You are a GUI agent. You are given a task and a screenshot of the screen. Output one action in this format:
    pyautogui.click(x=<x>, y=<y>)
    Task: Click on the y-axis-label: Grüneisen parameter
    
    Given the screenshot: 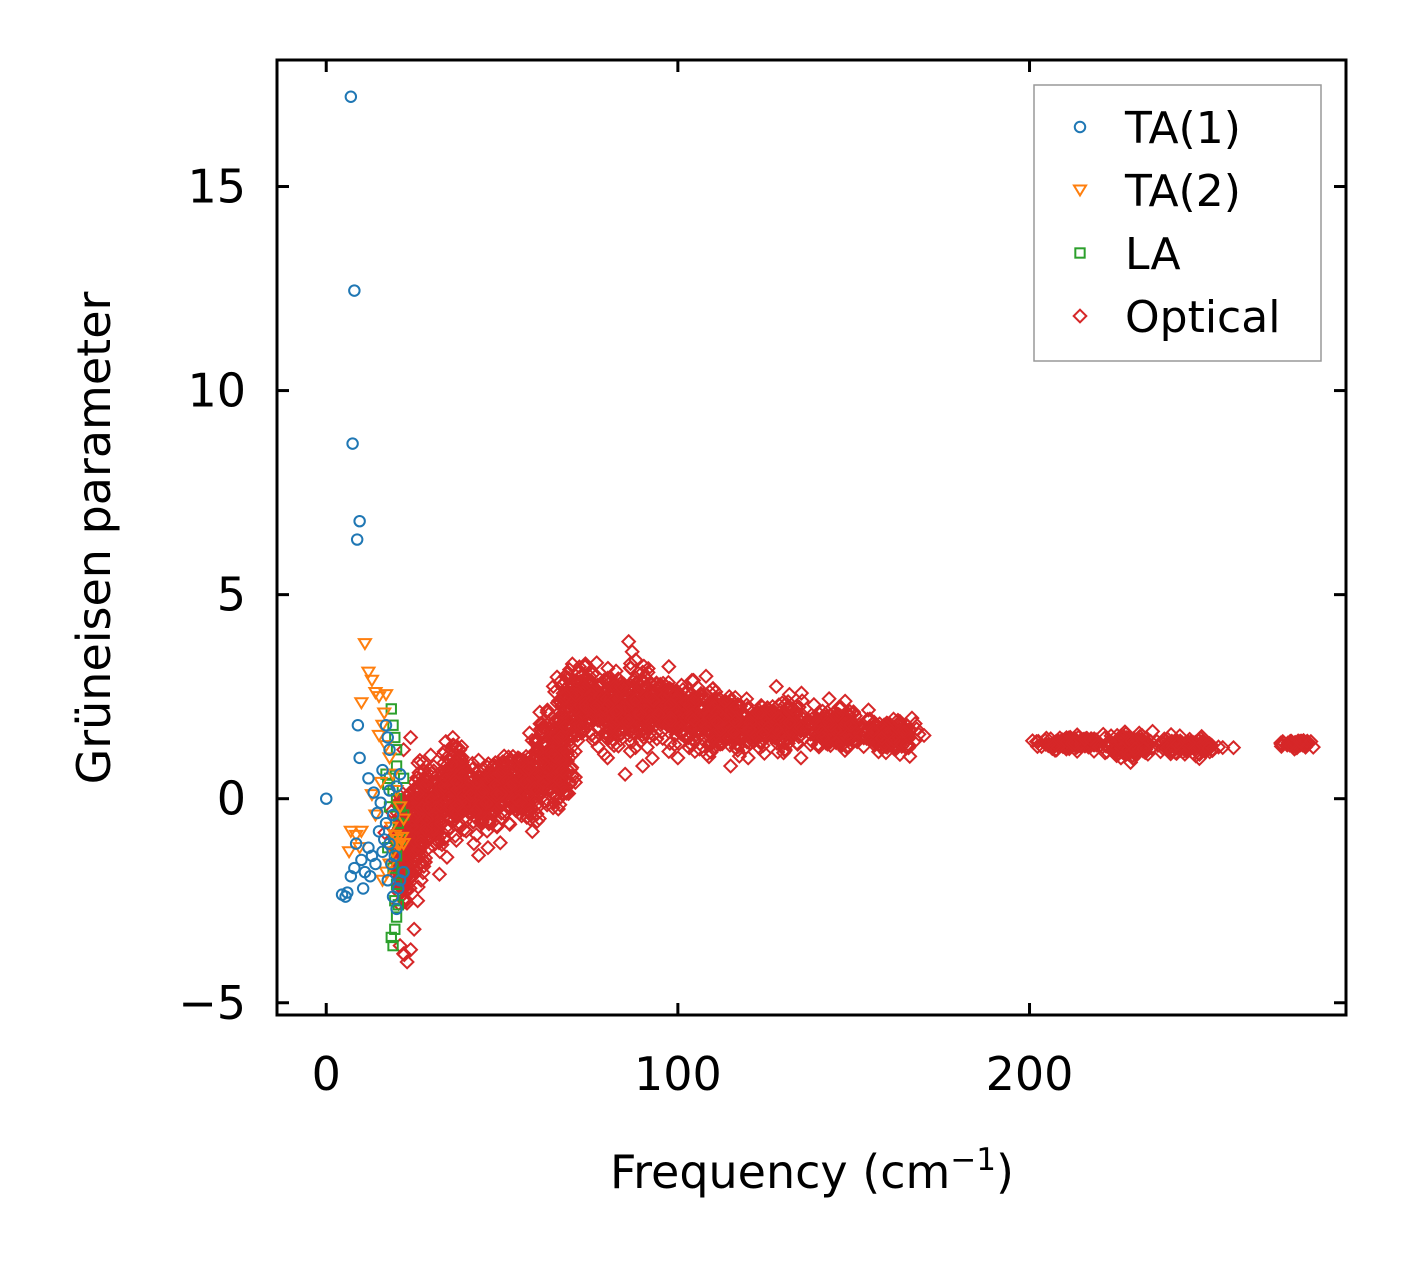 What is the action you would take?
    pyautogui.click(x=94, y=537)
    